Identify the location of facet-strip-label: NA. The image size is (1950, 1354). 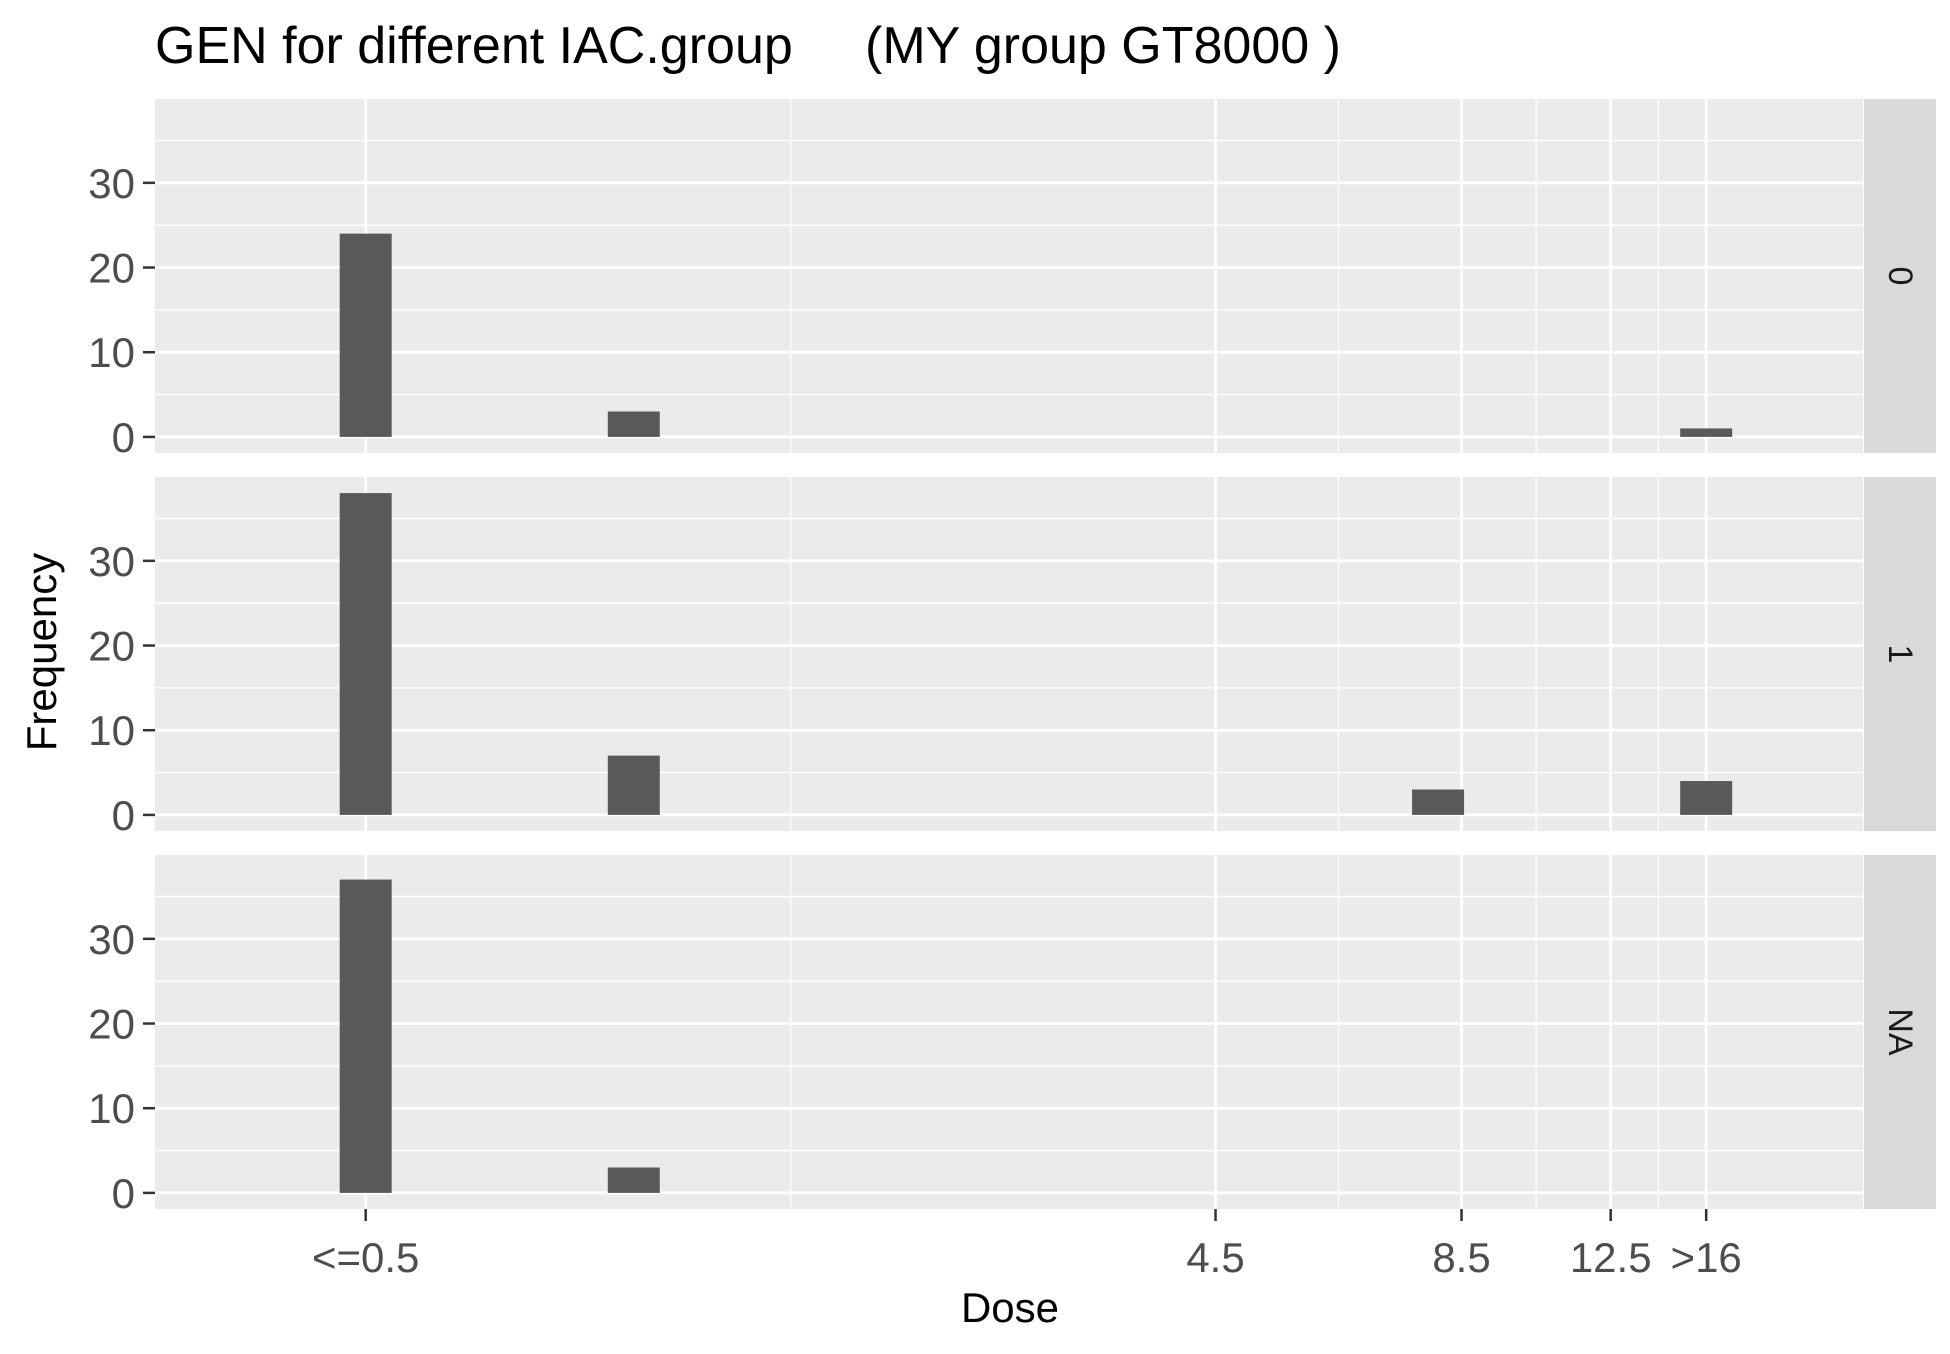
(1900, 1032).